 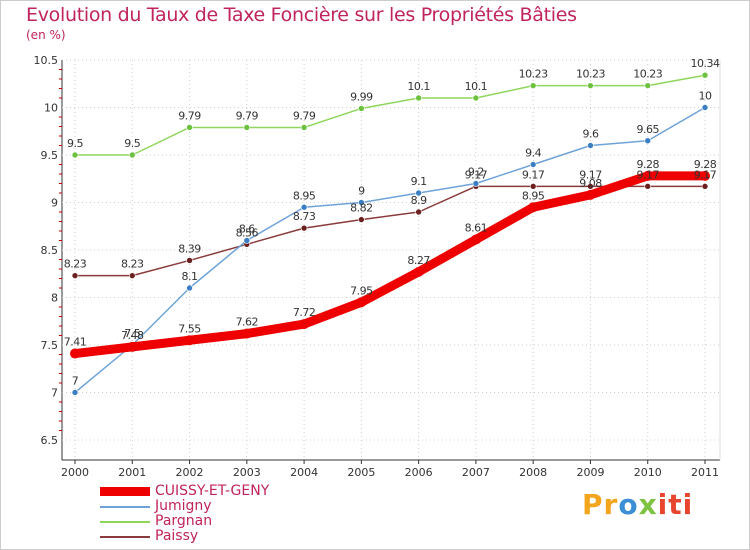 What do you see at coordinates (418, 260) in the screenshot?
I see `data-label: 8.27` at bounding box center [418, 260].